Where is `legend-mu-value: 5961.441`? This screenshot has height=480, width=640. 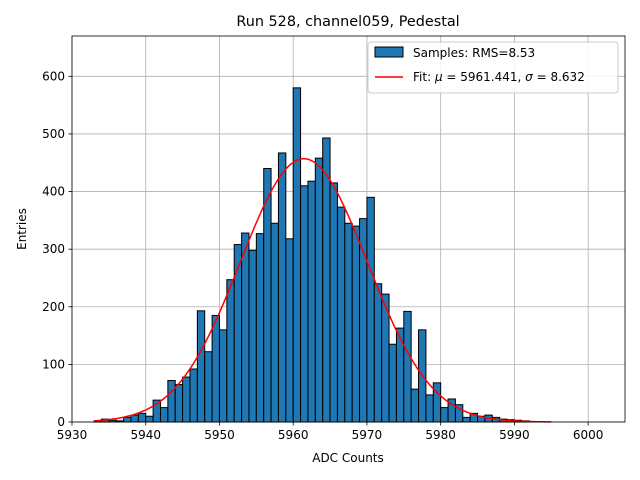 legend-mu-value: 5961.441 is located at coordinates (488, 77).